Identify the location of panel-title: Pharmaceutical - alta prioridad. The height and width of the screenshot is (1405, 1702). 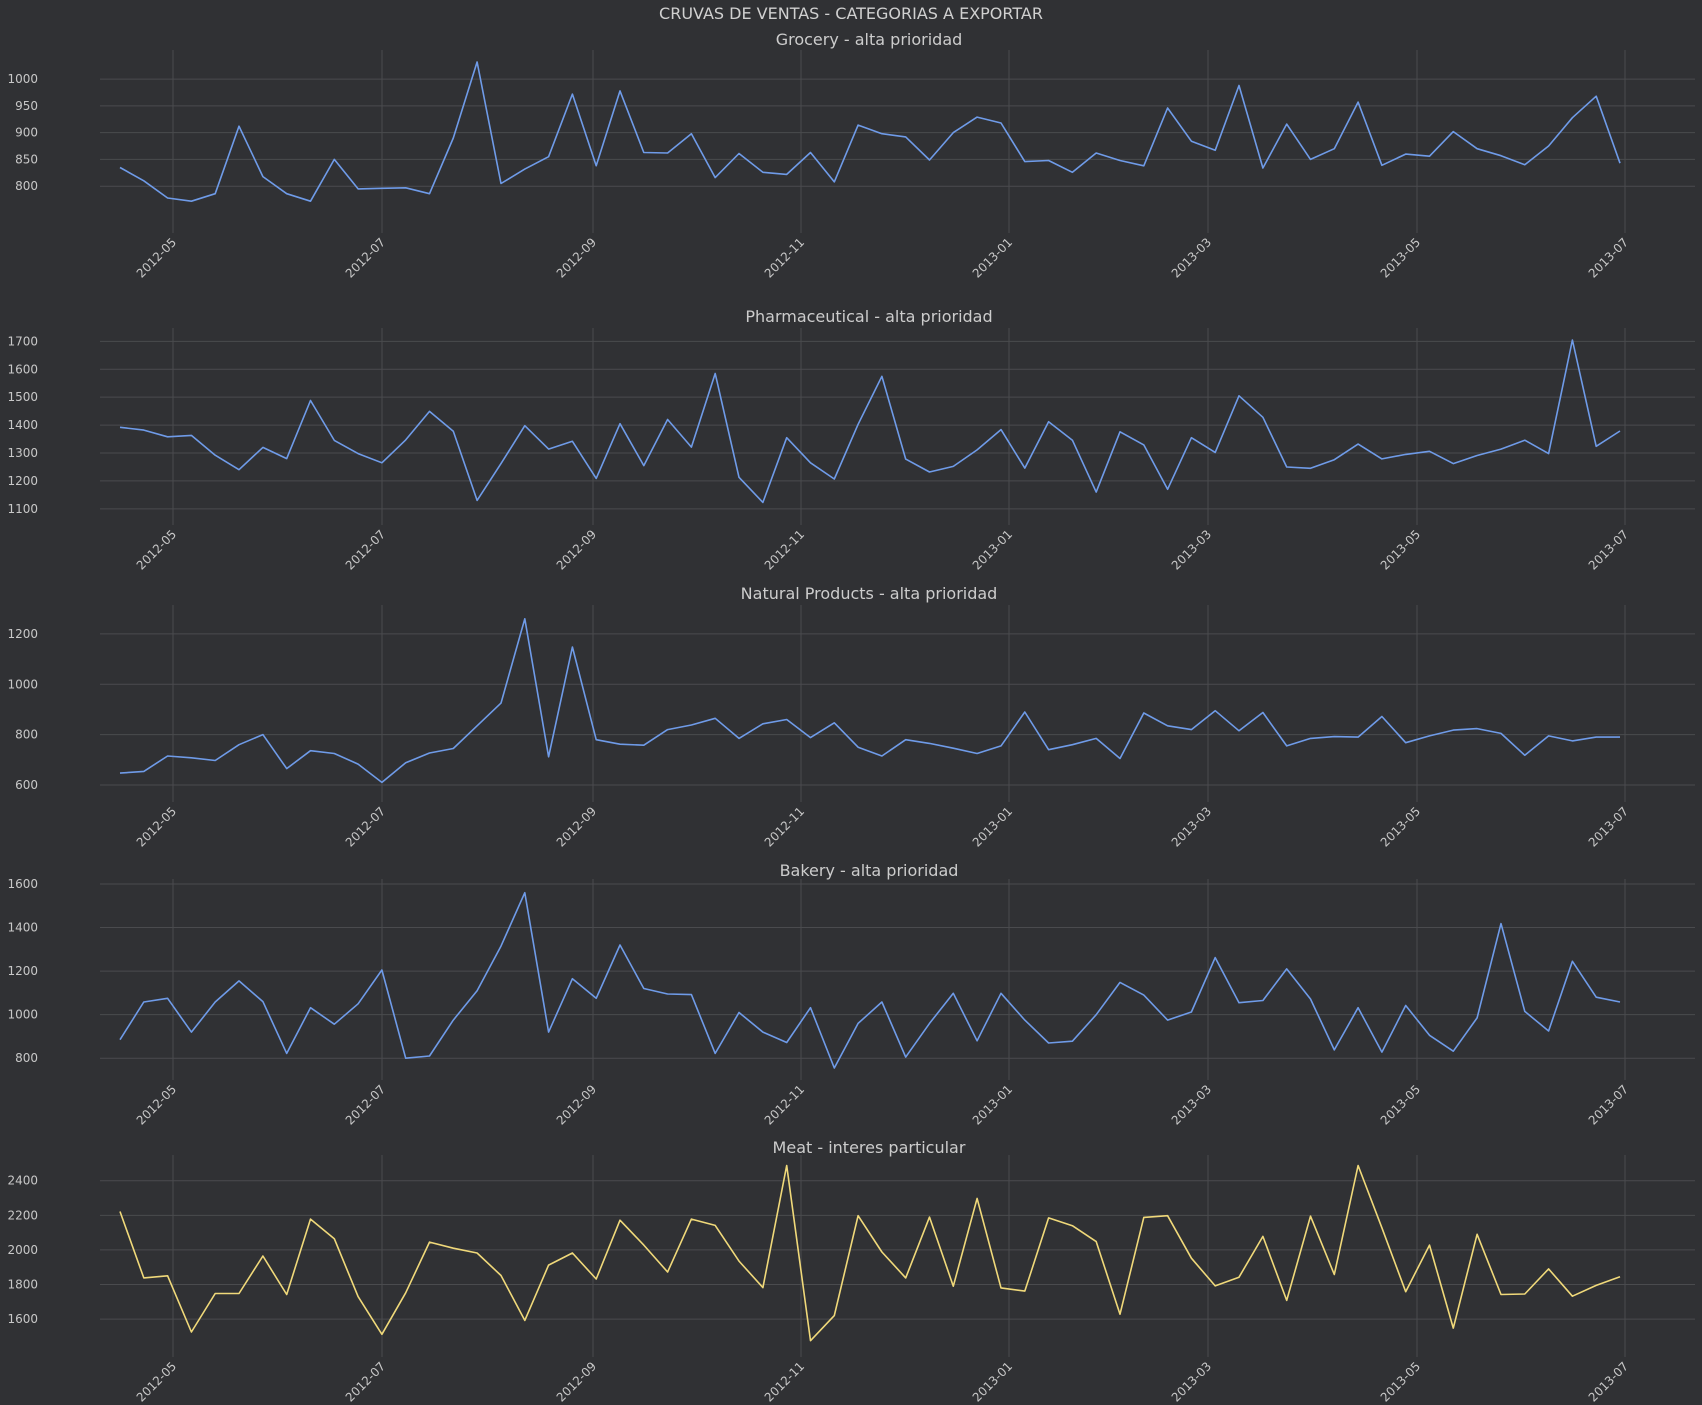
(868, 316).